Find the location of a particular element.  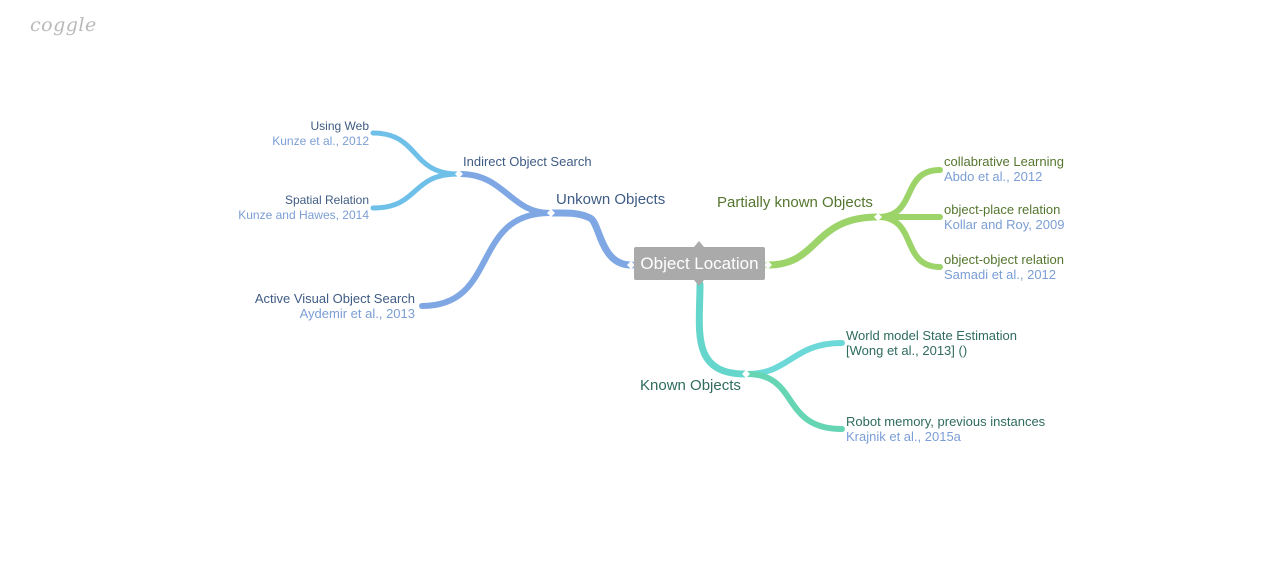

junction-known is located at coordinates (746, 374).